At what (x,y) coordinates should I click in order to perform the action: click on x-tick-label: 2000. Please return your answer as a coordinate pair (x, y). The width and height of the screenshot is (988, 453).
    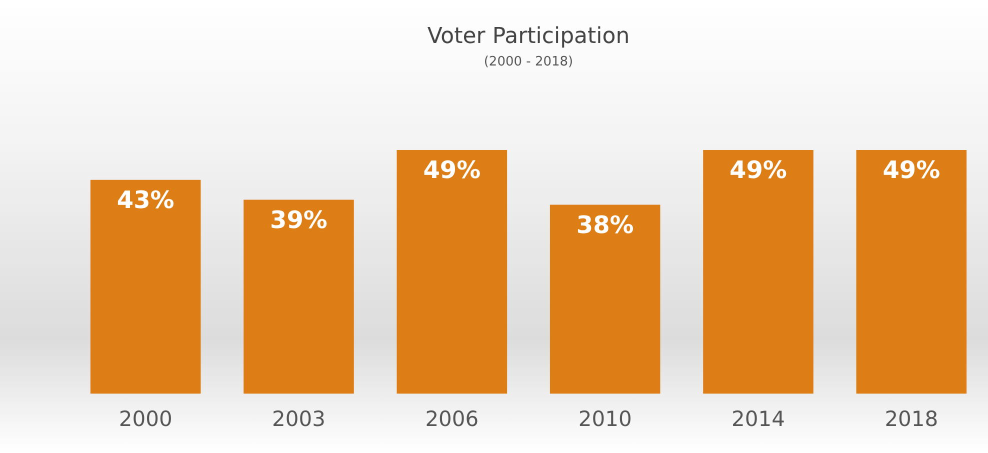
    Looking at the image, I should click on (145, 418).